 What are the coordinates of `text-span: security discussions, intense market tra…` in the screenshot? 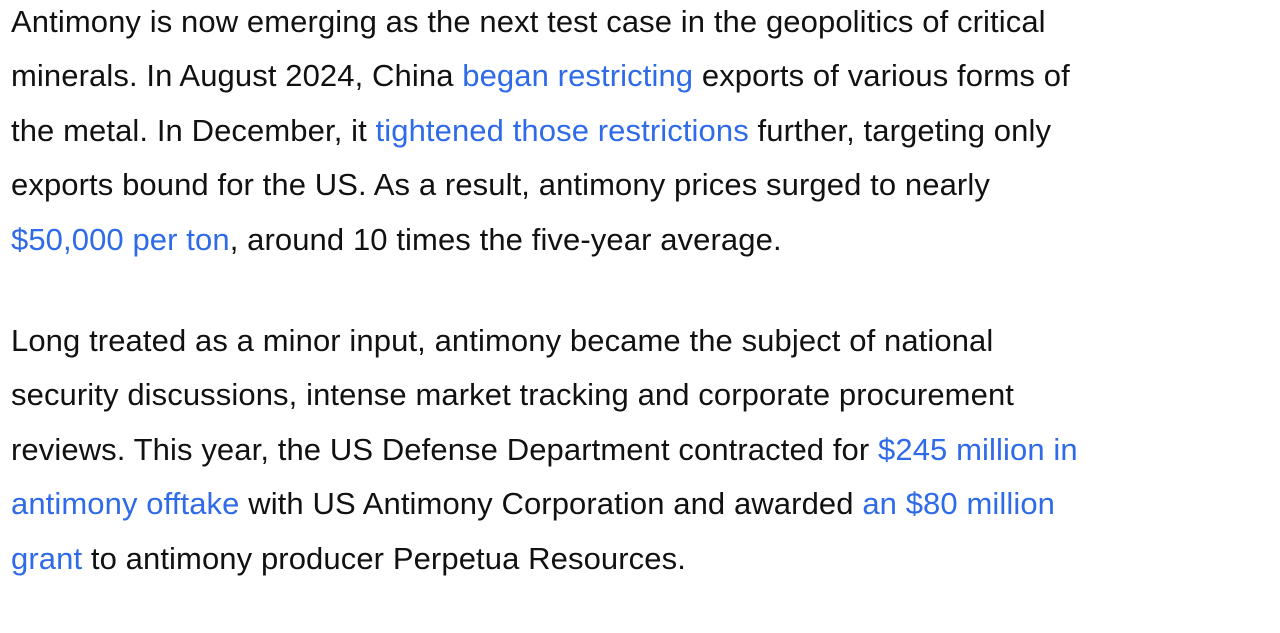 It's located at (513, 395).